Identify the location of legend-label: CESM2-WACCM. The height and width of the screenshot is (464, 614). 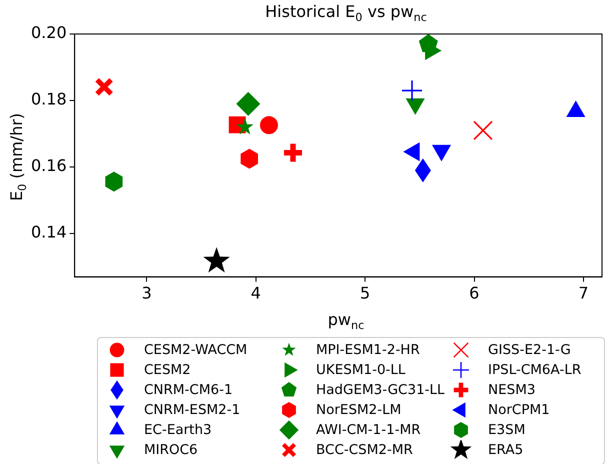
(196, 350).